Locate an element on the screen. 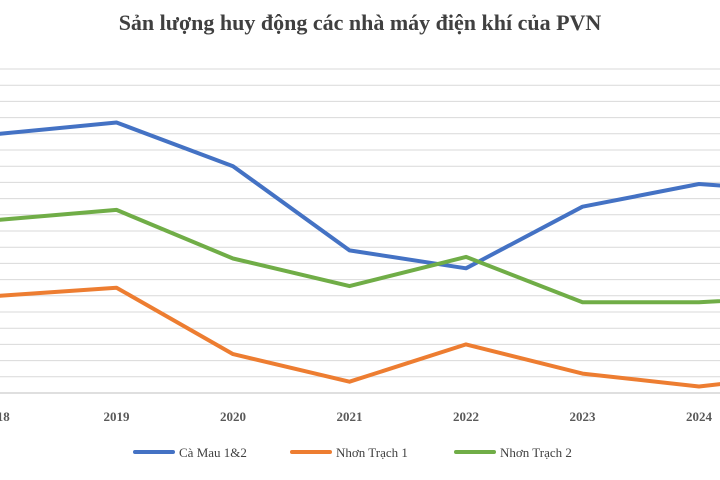  x-tick-label: 2024 is located at coordinates (699, 416).